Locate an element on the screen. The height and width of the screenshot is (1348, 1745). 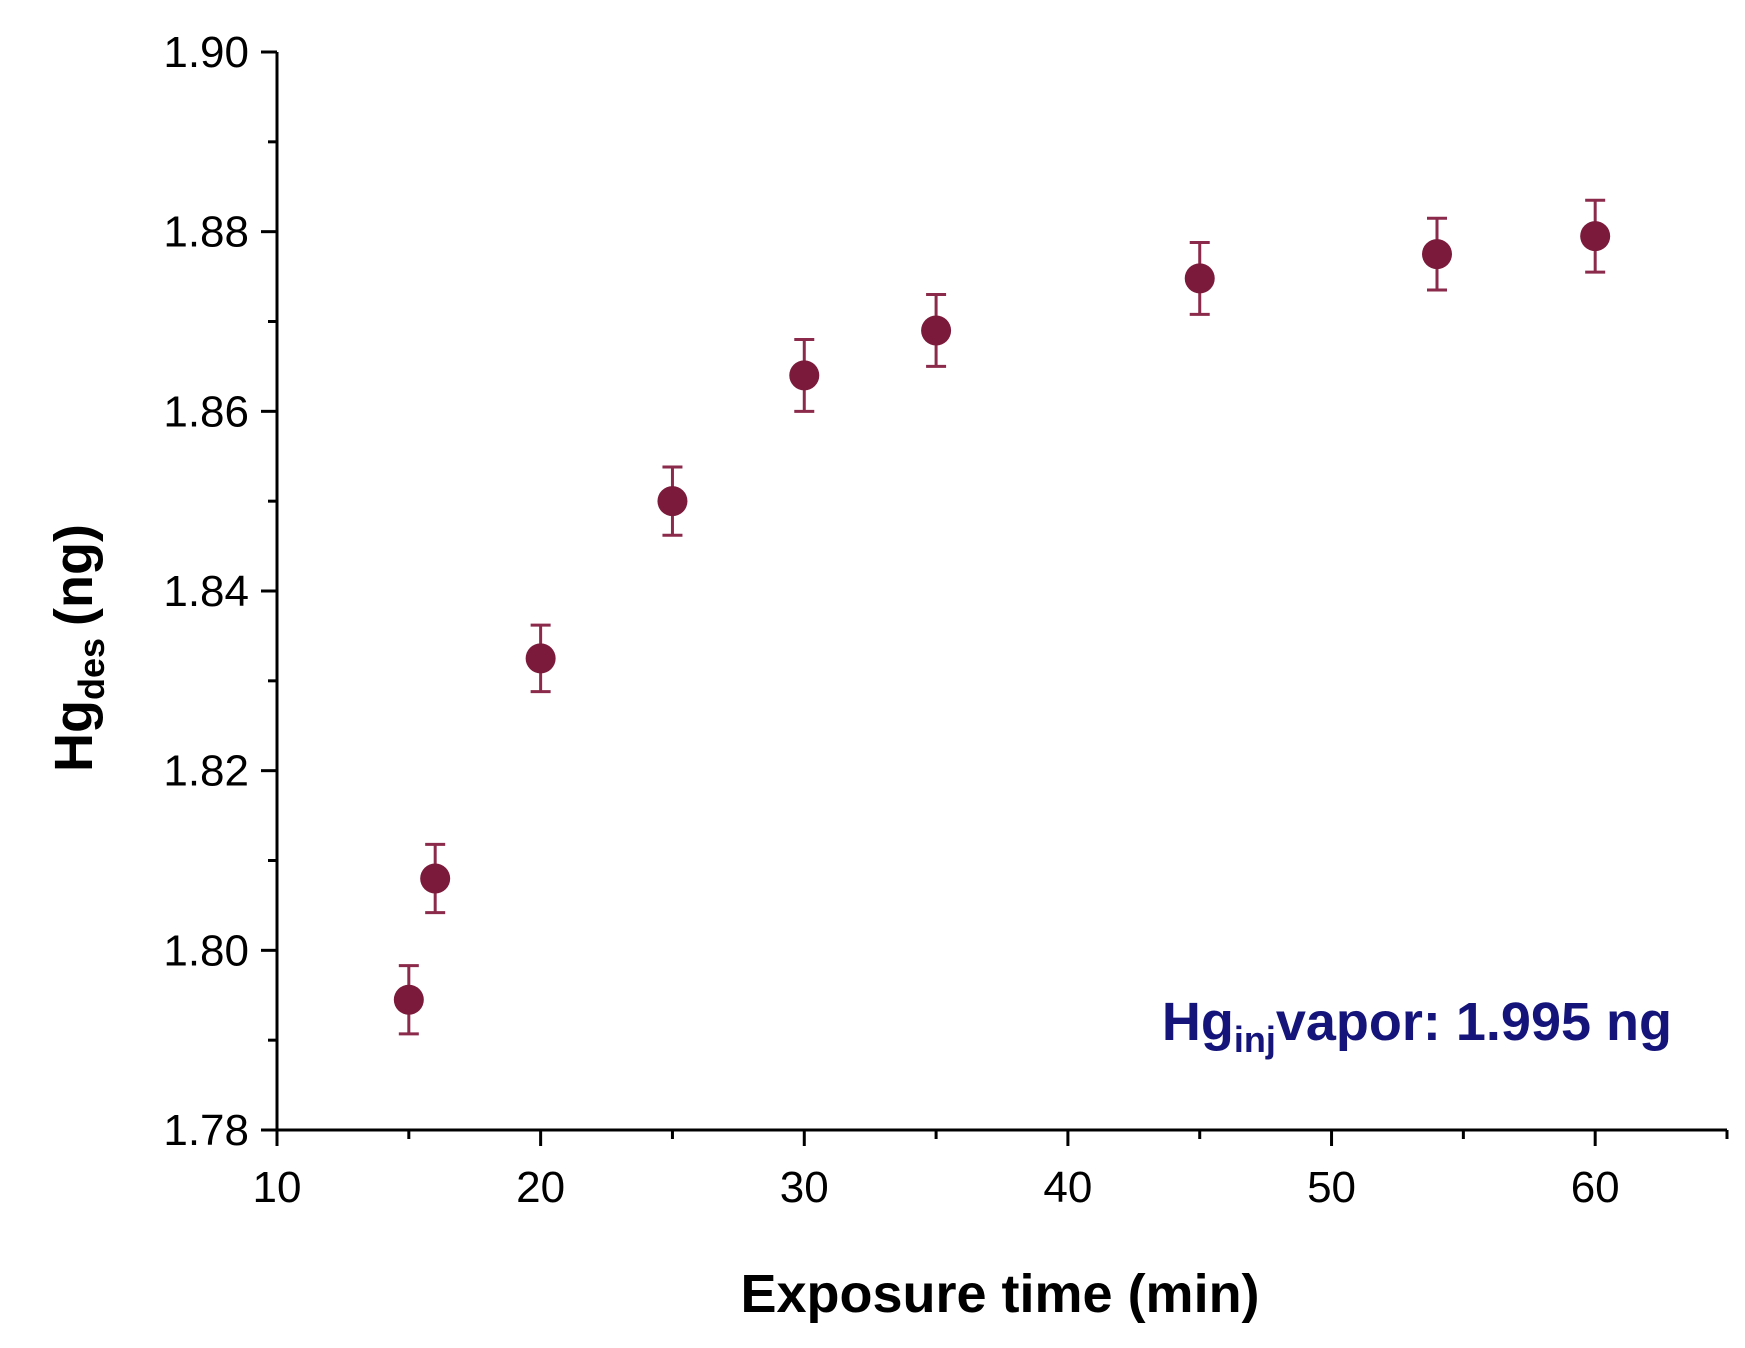
x-tick-label: 40 is located at coordinates (1067, 1187).